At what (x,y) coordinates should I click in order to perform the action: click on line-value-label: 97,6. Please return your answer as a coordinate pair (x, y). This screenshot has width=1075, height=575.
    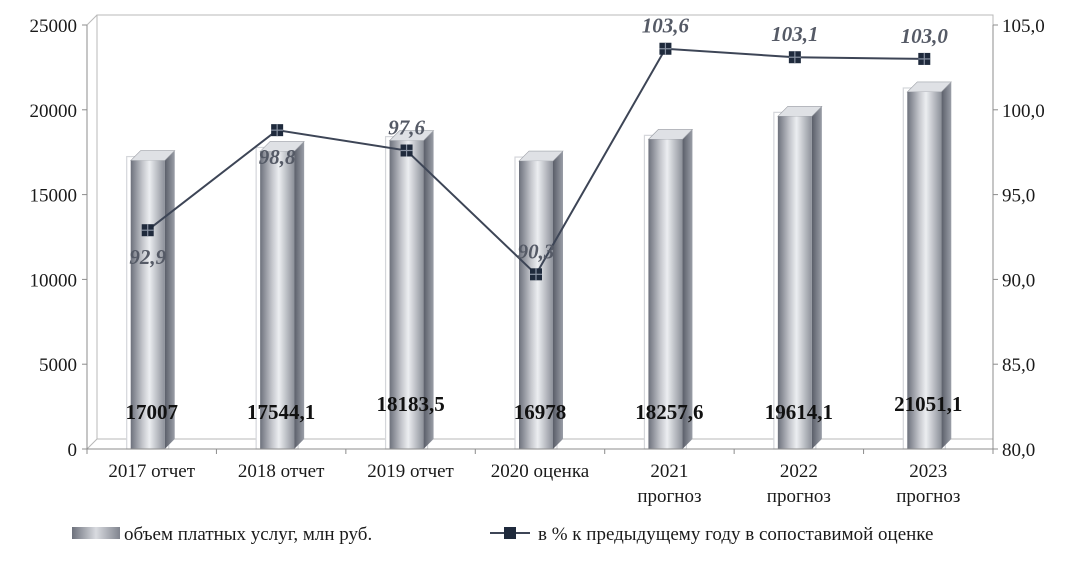
    Looking at the image, I should click on (406, 128).